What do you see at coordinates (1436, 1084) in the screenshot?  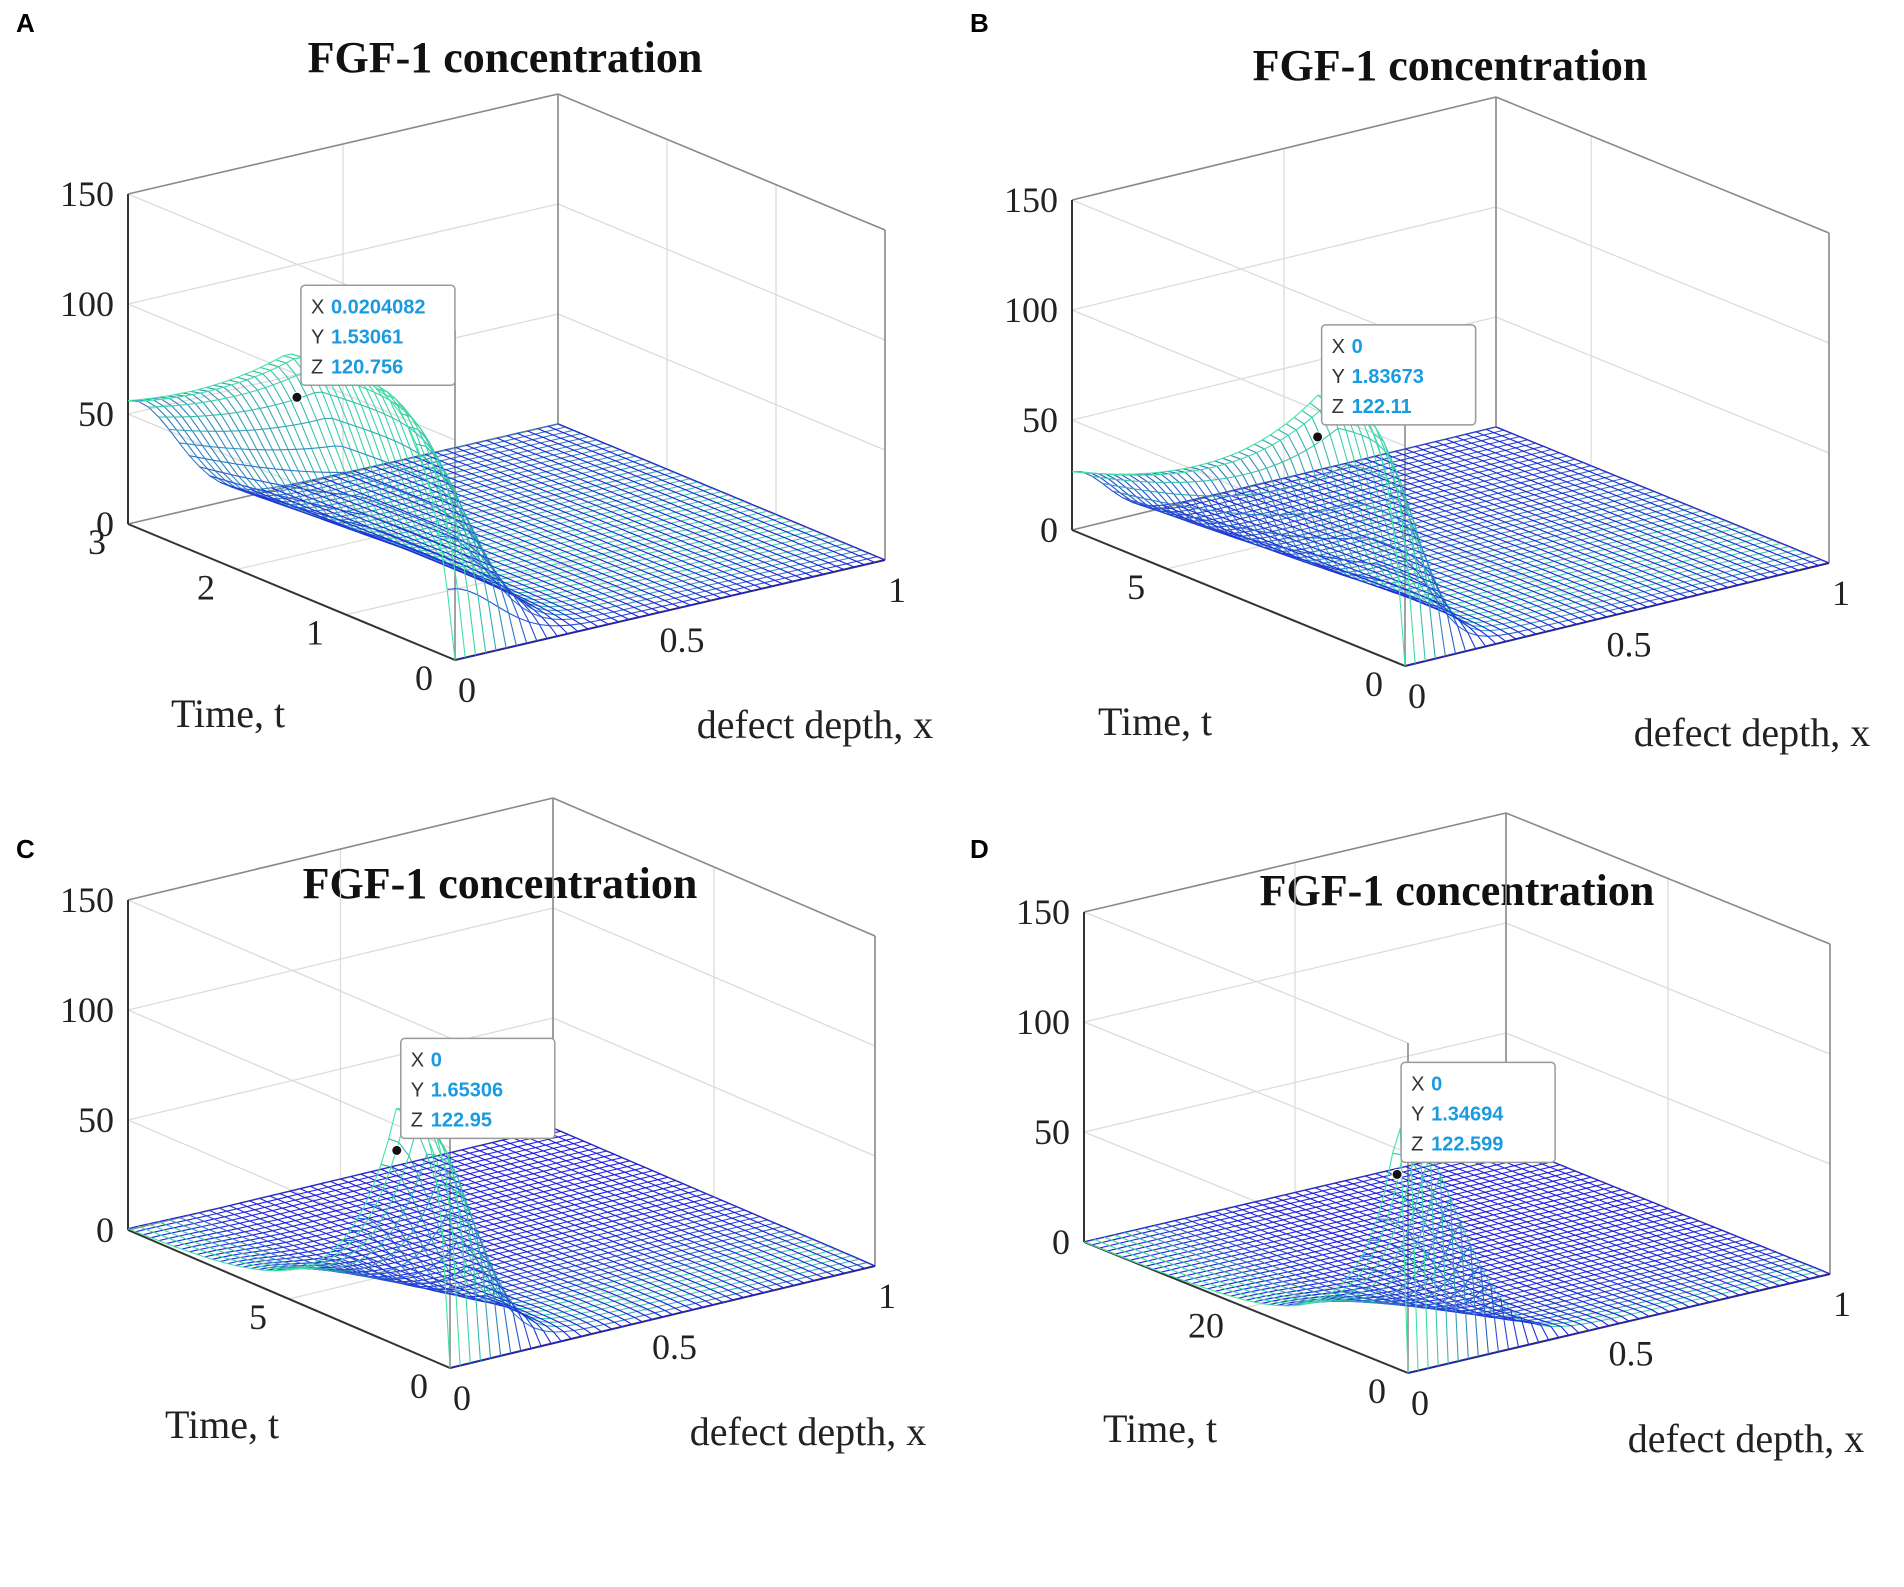 I see `data-tip-value: 0` at bounding box center [1436, 1084].